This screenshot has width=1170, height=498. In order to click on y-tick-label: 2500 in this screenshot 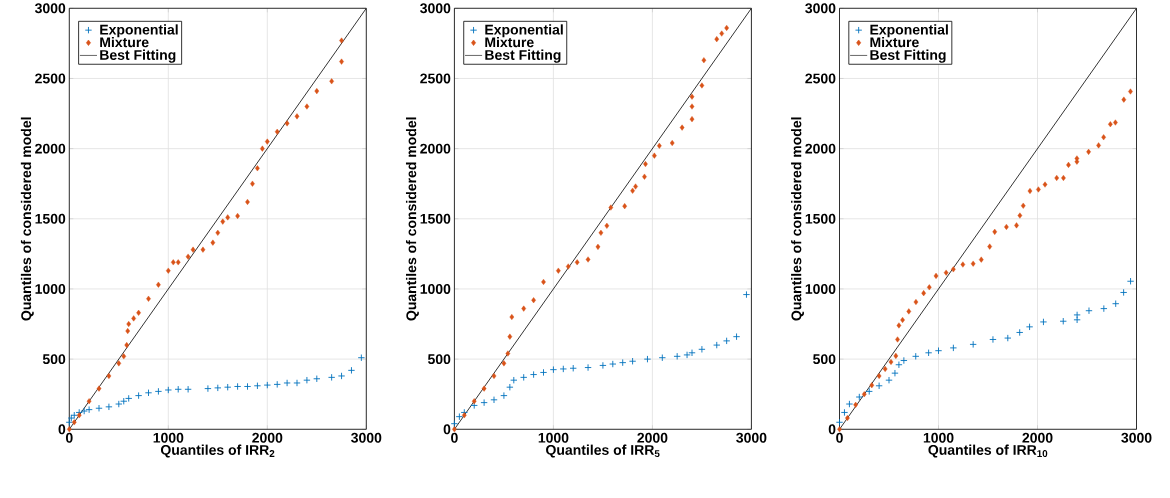, I will do `click(50, 78)`.